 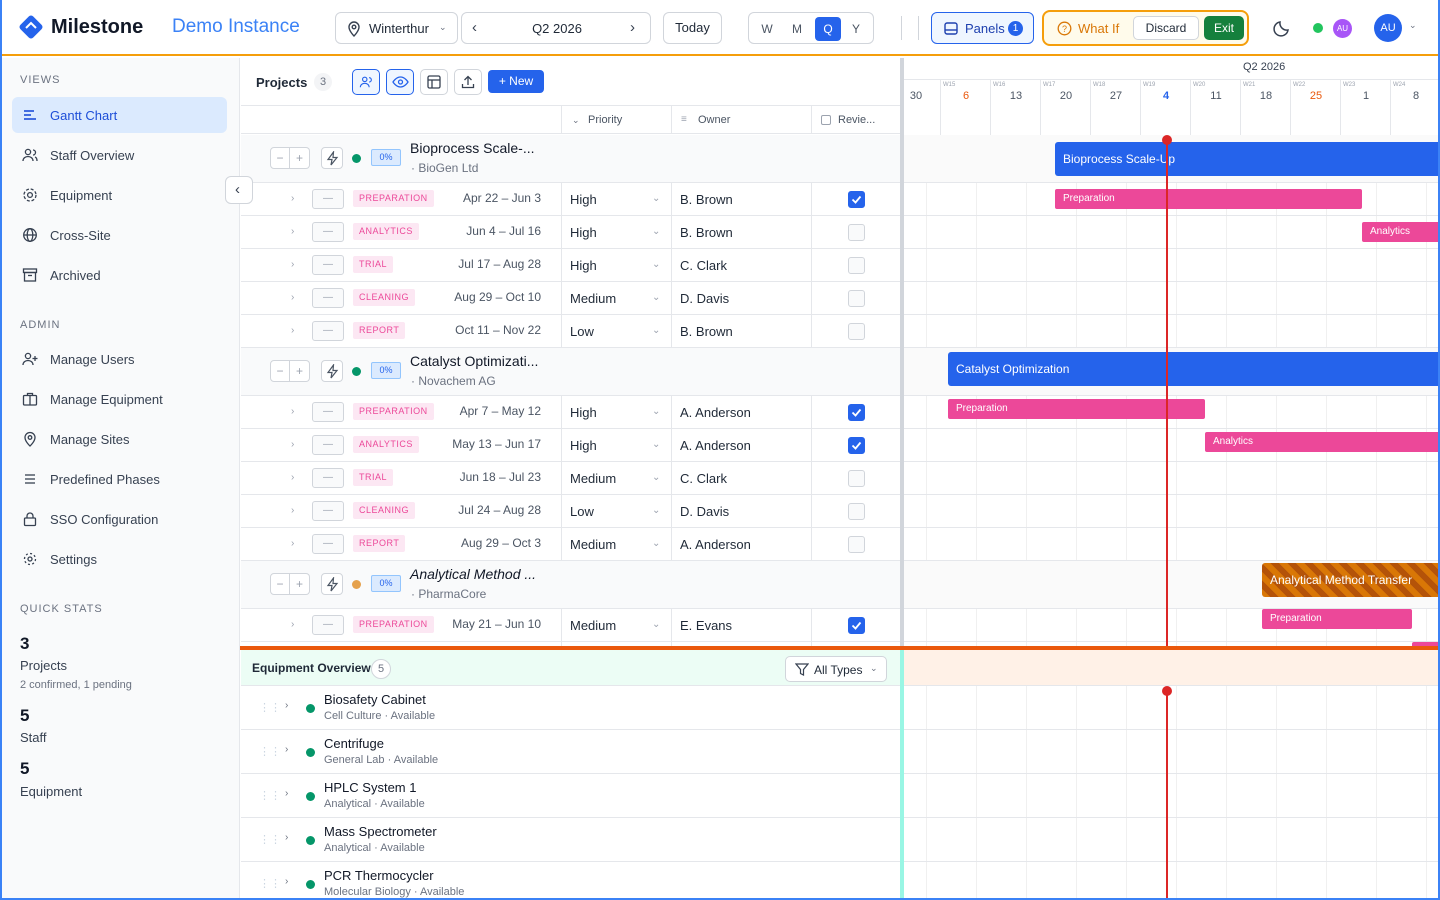 What do you see at coordinates (571, 265) in the screenshot?
I see `phase-row: › — TRIAL Jul 17 – Aug 28 High ⌄ C. Clark` at bounding box center [571, 265].